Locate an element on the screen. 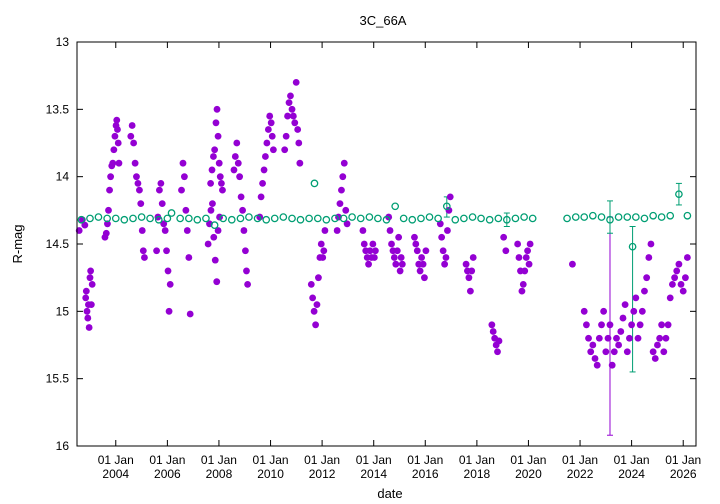 This screenshot has width=720, height=504. comparison-star-series is located at coordinates (384, 215).